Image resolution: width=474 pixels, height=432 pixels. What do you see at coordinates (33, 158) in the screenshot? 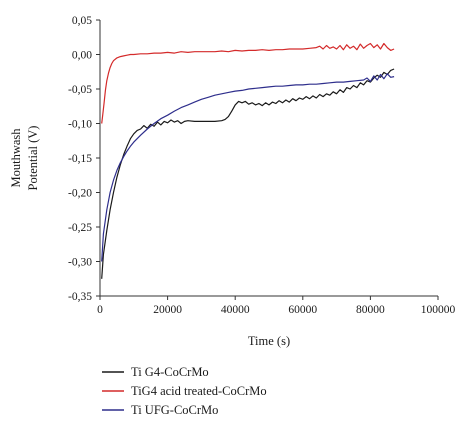
I see `y-axis-title-line-2: Potential (V)` at bounding box center [33, 158].